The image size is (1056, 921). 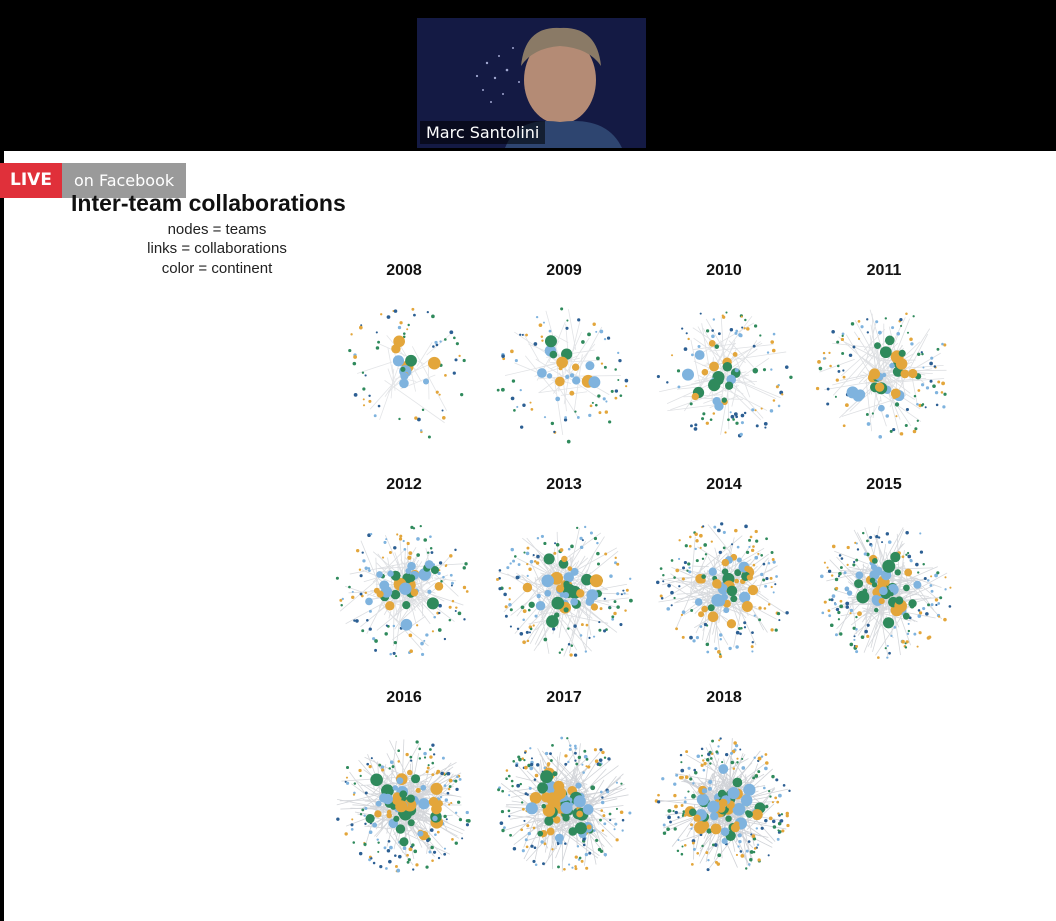 What do you see at coordinates (483, 132) in the screenshot?
I see `speaker-name: Marc Santolini` at bounding box center [483, 132].